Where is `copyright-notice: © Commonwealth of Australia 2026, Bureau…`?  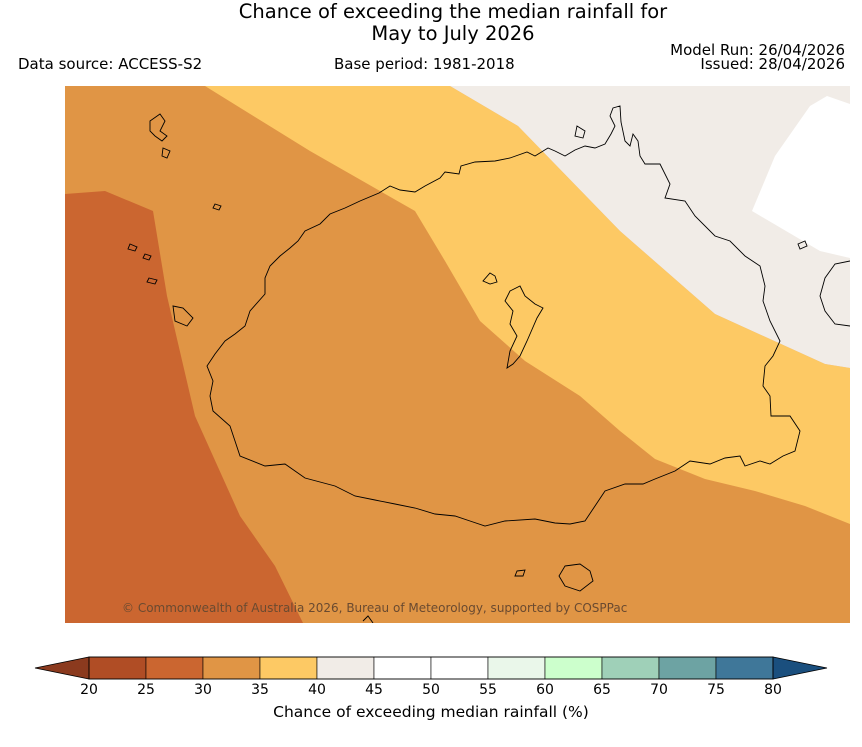
copyright-notice: © Commonwealth of Australia 2026, Bureau… is located at coordinates (375, 608).